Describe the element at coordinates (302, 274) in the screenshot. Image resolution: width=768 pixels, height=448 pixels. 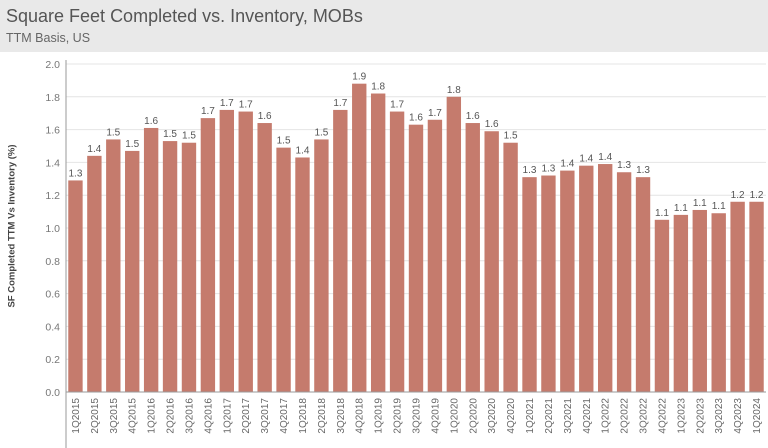
I see `bar-1Q2018` at that location.